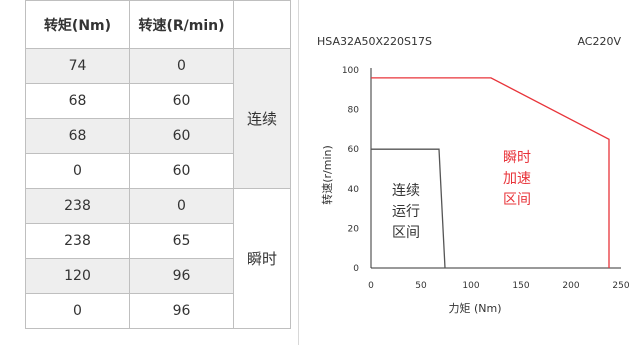 This screenshot has height=345, width=636. I want to click on x-tick-label: 50, so click(421, 286).